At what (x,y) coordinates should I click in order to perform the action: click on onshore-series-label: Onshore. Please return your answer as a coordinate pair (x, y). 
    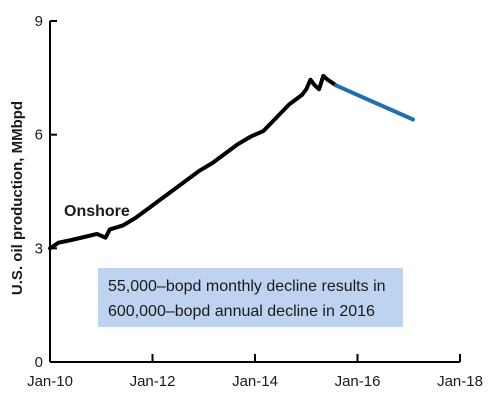
    Looking at the image, I should click on (97, 211).